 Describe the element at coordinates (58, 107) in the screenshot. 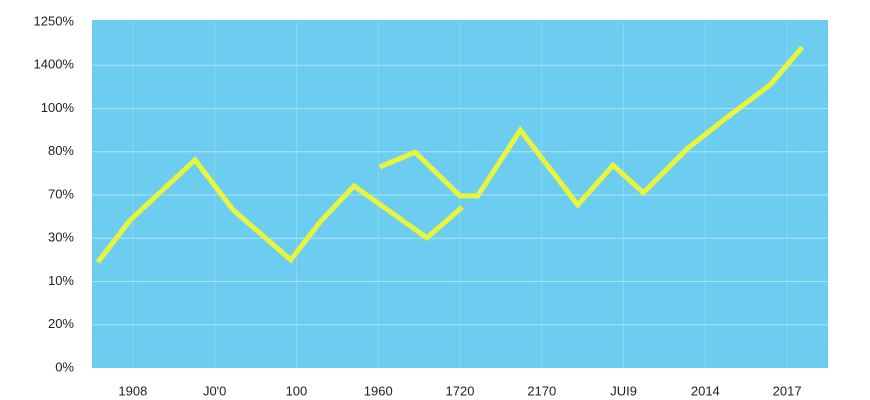

I see `y-tick-label: 100%` at that location.